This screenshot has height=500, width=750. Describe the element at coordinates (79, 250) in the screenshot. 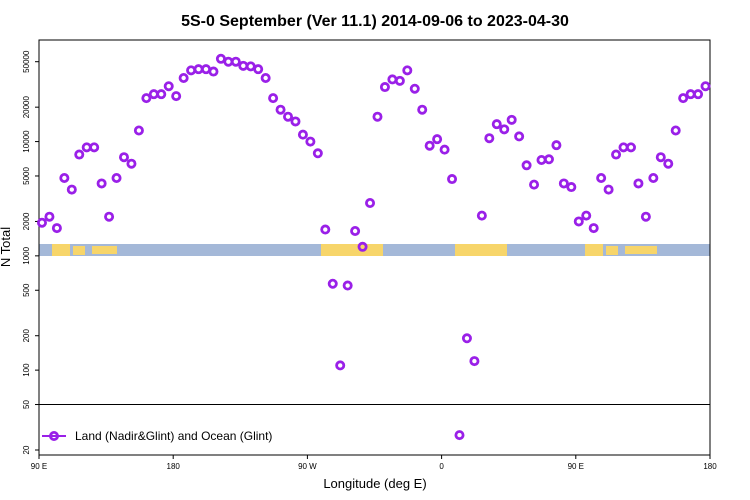

I see `land-patch-australia` at that location.